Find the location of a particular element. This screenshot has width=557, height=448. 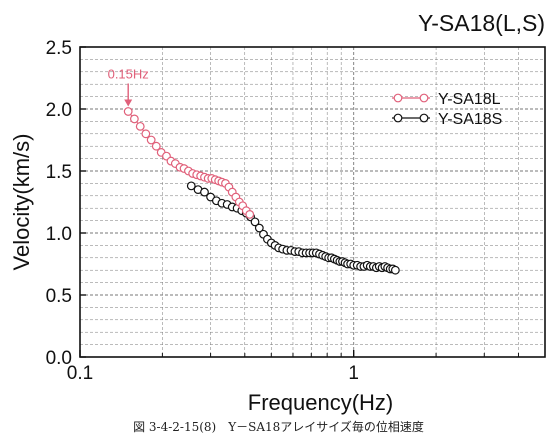

series-line is located at coordinates (189, 163).